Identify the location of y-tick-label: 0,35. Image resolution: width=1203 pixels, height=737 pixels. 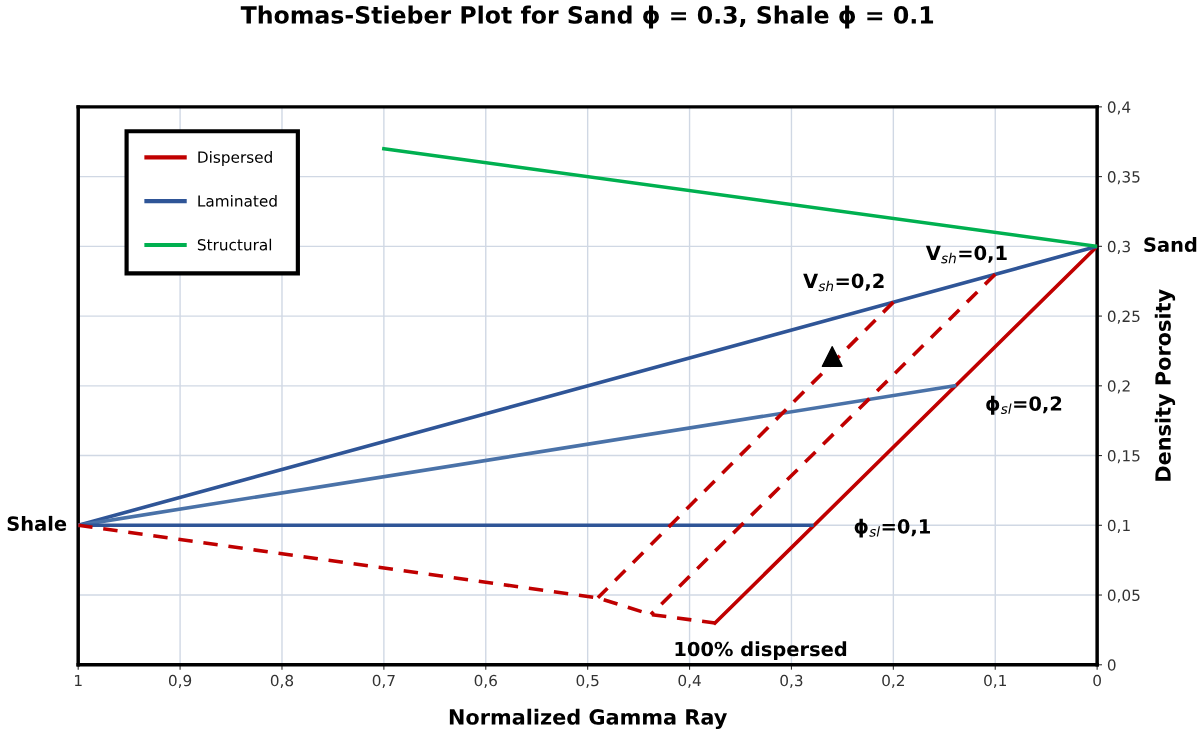
(1123, 178).